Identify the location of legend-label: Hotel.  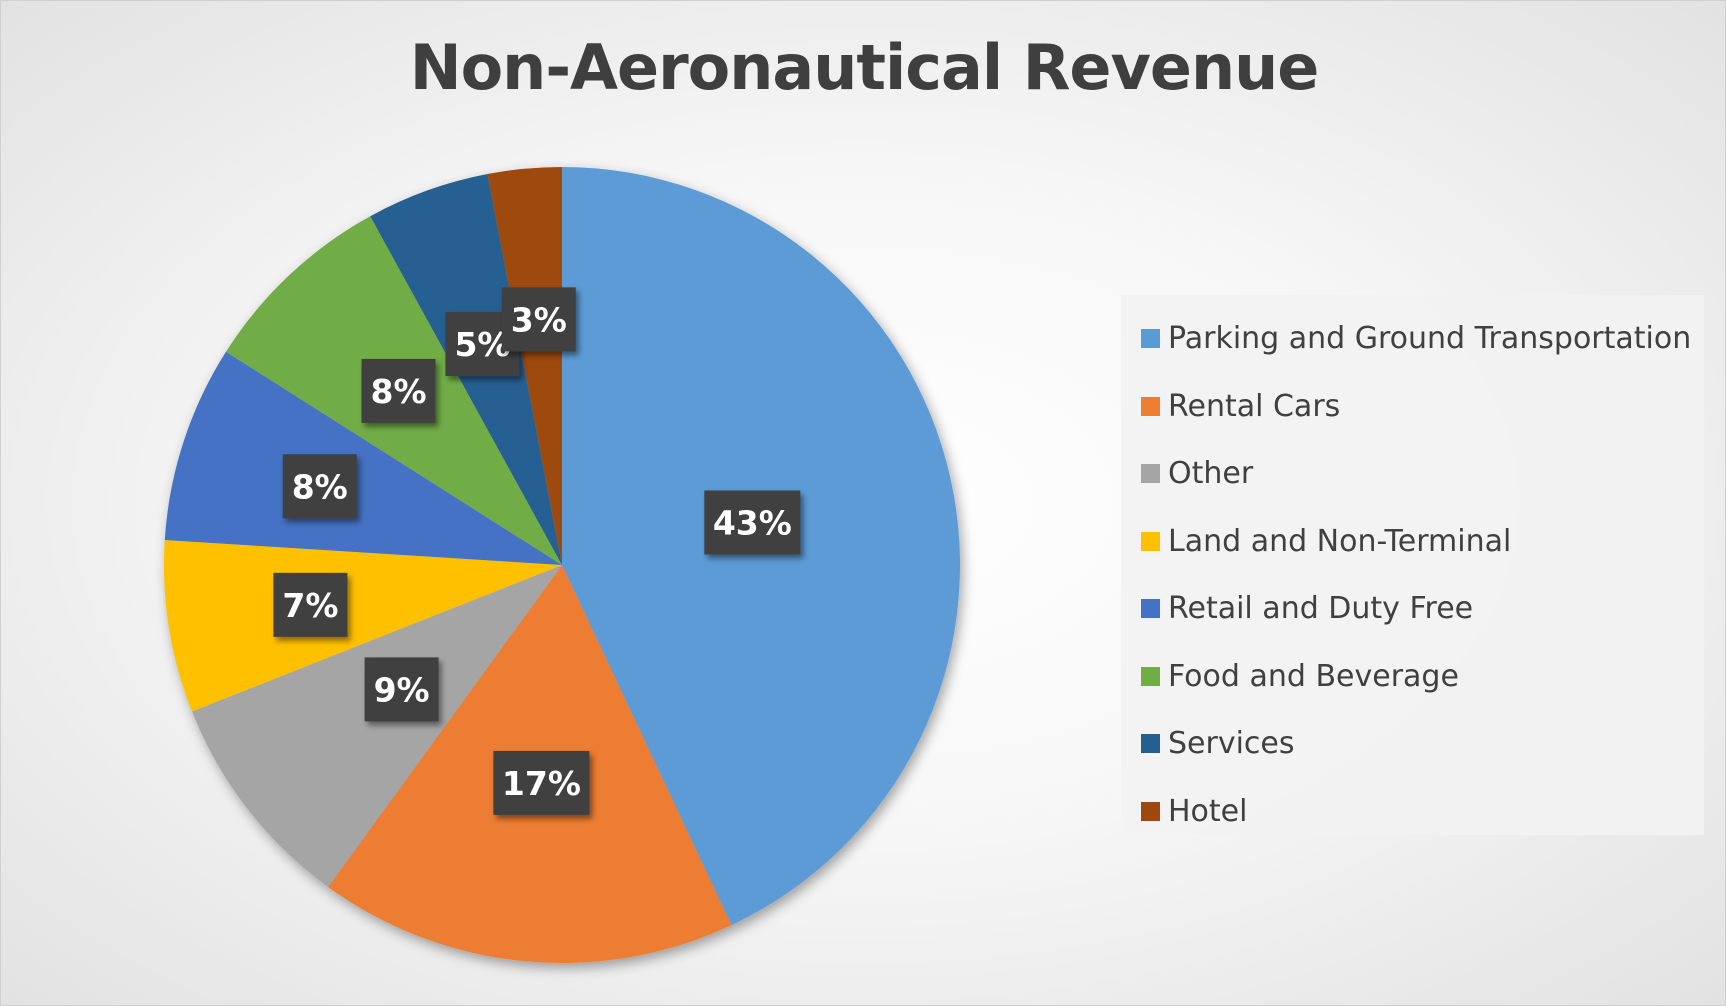
(1208, 811).